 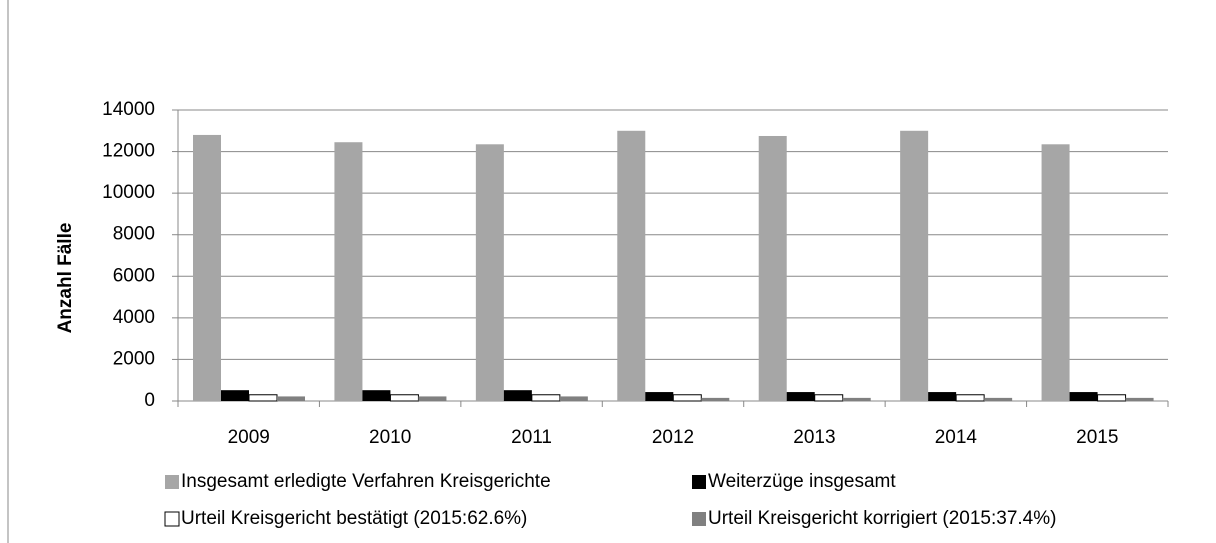 I want to click on y-tick-label: 12000, so click(x=128, y=151).